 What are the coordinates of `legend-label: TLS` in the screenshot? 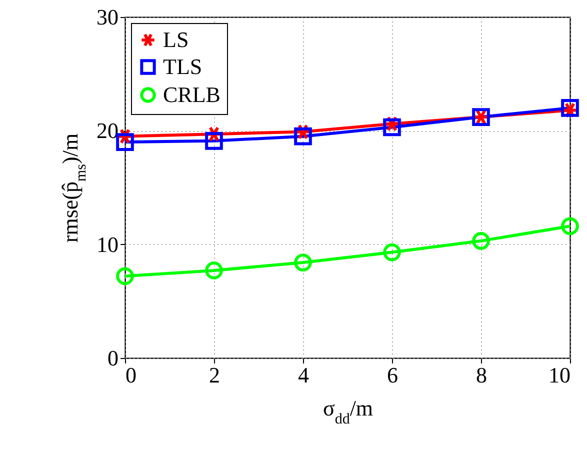 It's located at (182, 66).